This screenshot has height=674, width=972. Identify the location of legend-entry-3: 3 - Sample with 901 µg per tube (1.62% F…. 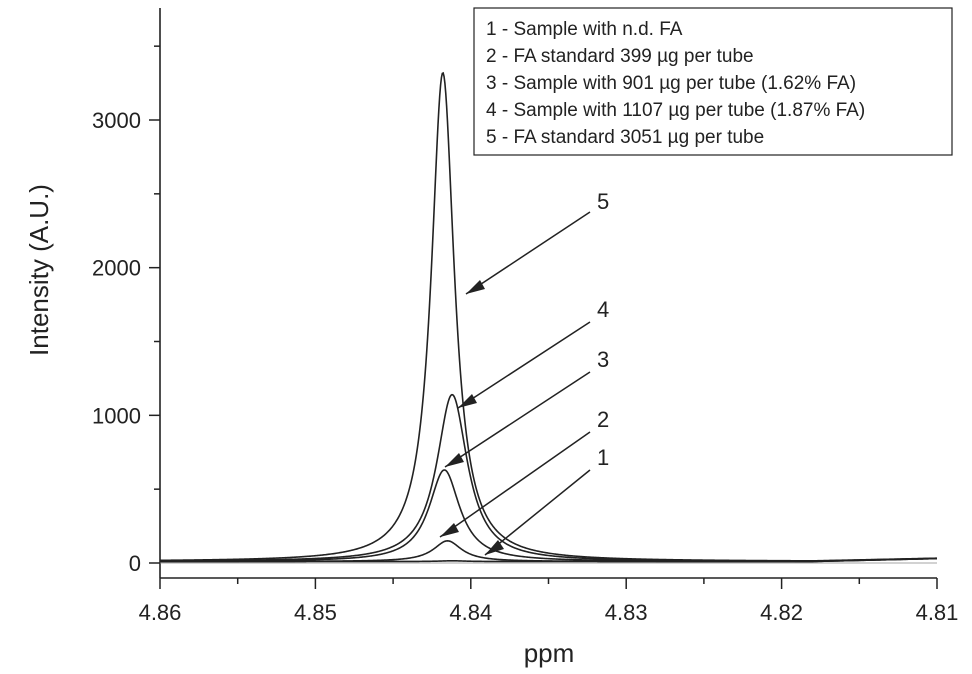
(671, 83).